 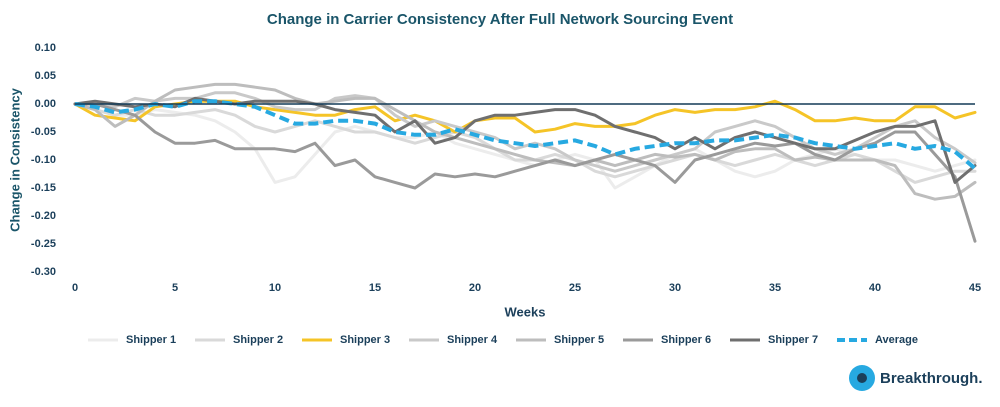 What do you see at coordinates (975, 288) in the screenshot?
I see `x-tick-label: 45` at bounding box center [975, 288].